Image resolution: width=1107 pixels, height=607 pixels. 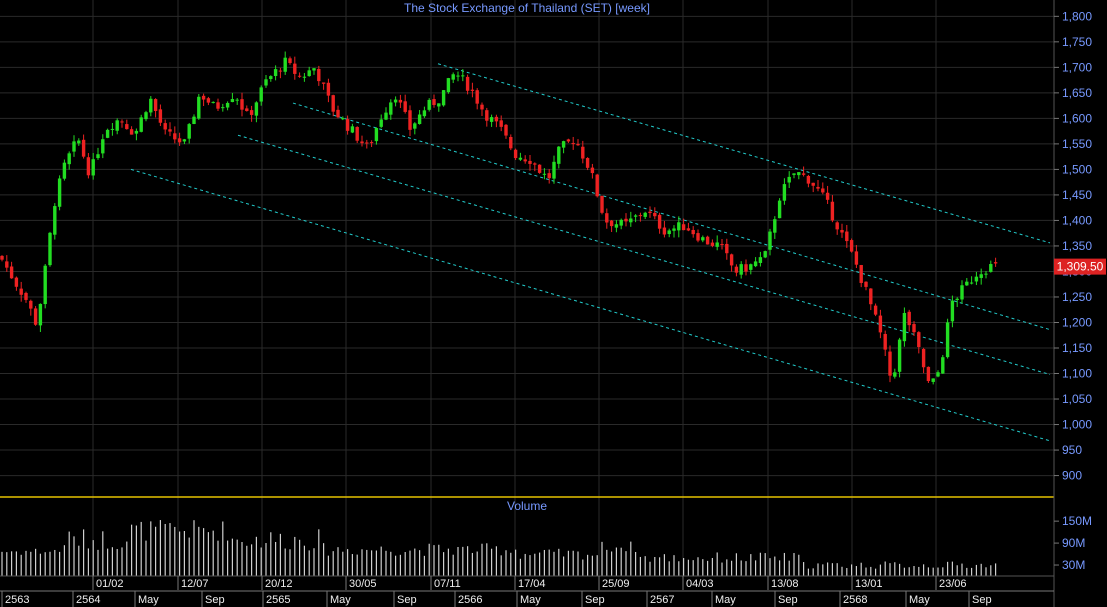 I want to click on date-top-label: 13/08, so click(x=785, y=584).